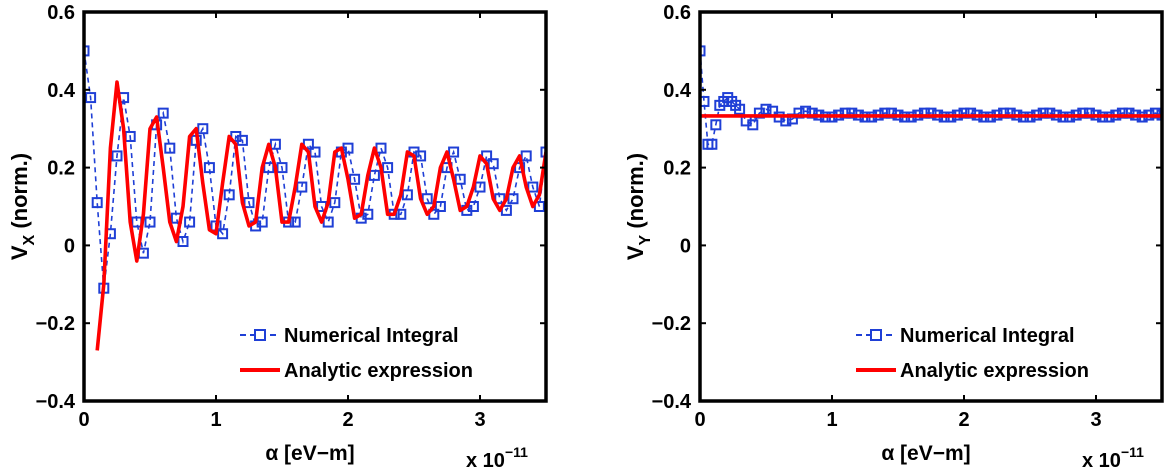 The width and height of the screenshot is (1169, 470). I want to click on x-tick-label: 2, so click(963, 420).